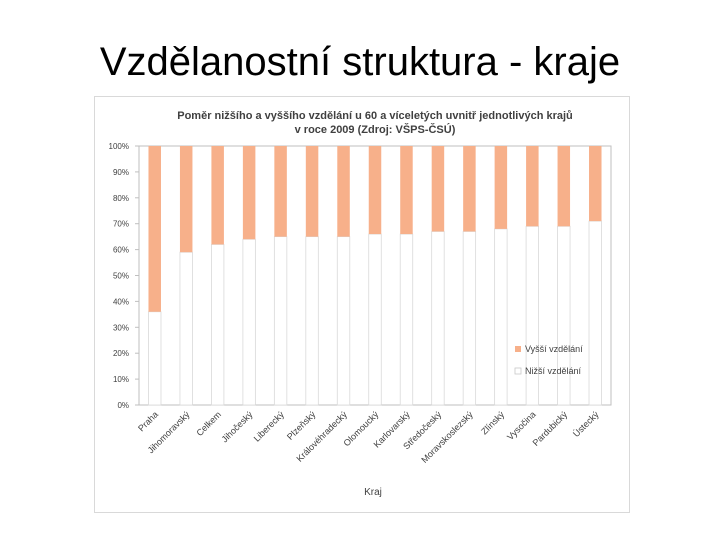 The image size is (720, 540). What do you see at coordinates (123, 405) in the screenshot?
I see `y-tick-label: 0%` at bounding box center [123, 405].